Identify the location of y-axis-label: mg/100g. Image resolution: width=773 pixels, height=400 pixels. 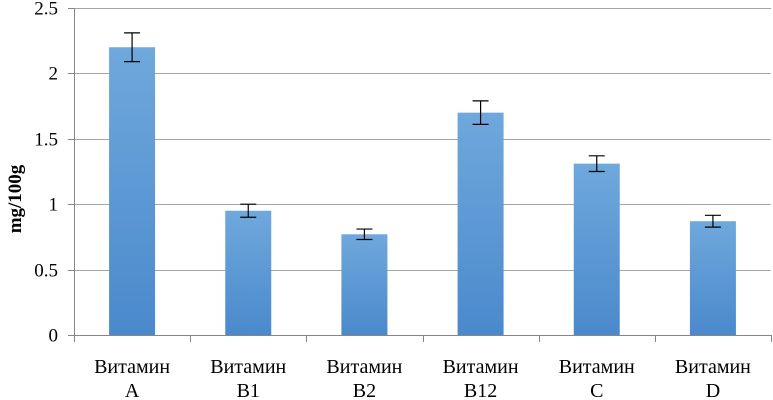
(15, 198).